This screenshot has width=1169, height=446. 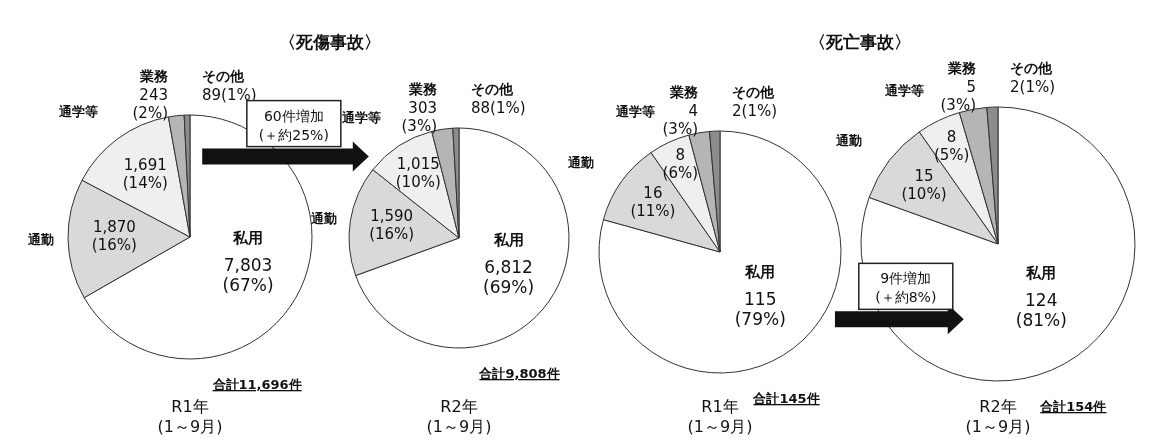 What do you see at coordinates (860, 42) in the screenshot?
I see `chart-title: 〈死亡事故〉` at bounding box center [860, 42].